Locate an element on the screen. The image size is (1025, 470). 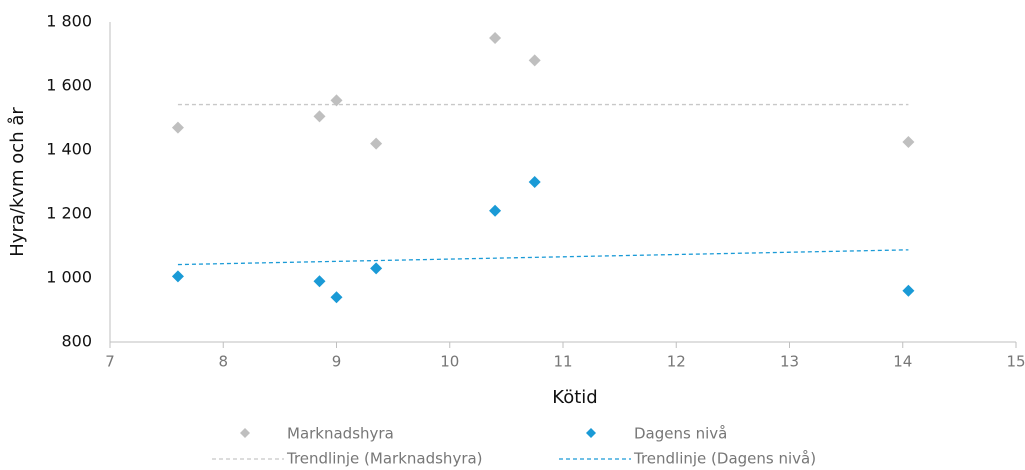
x-tick-label: 12 is located at coordinates (676, 362).